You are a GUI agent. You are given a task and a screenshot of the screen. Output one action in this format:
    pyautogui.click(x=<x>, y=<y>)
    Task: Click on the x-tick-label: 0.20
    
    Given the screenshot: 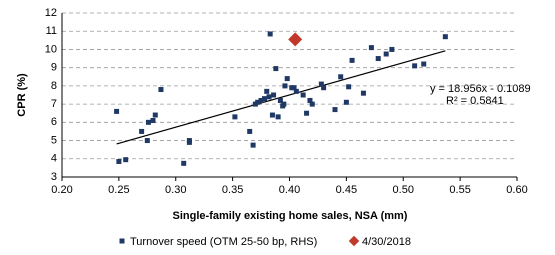 What is the action you would take?
    pyautogui.click(x=61, y=190)
    